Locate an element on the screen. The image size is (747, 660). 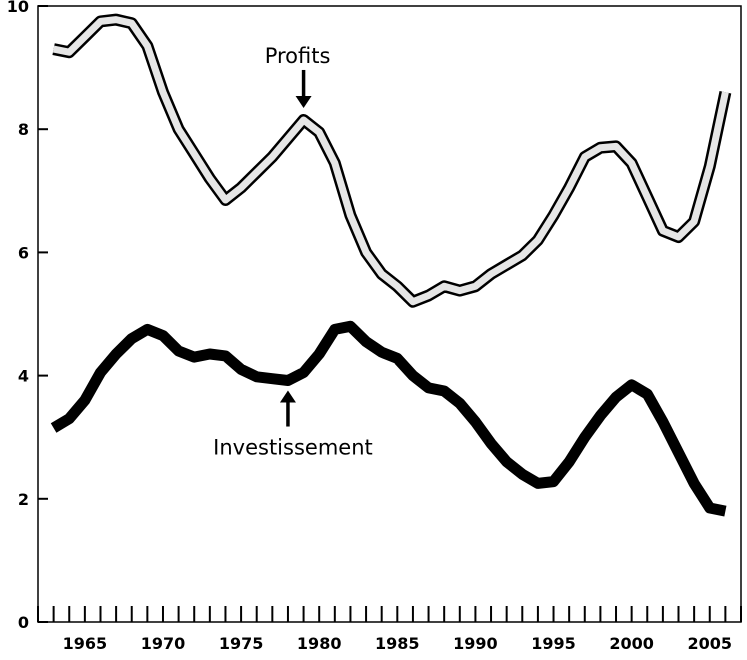
annotation-label-investissement: Investissement is located at coordinates (293, 448).